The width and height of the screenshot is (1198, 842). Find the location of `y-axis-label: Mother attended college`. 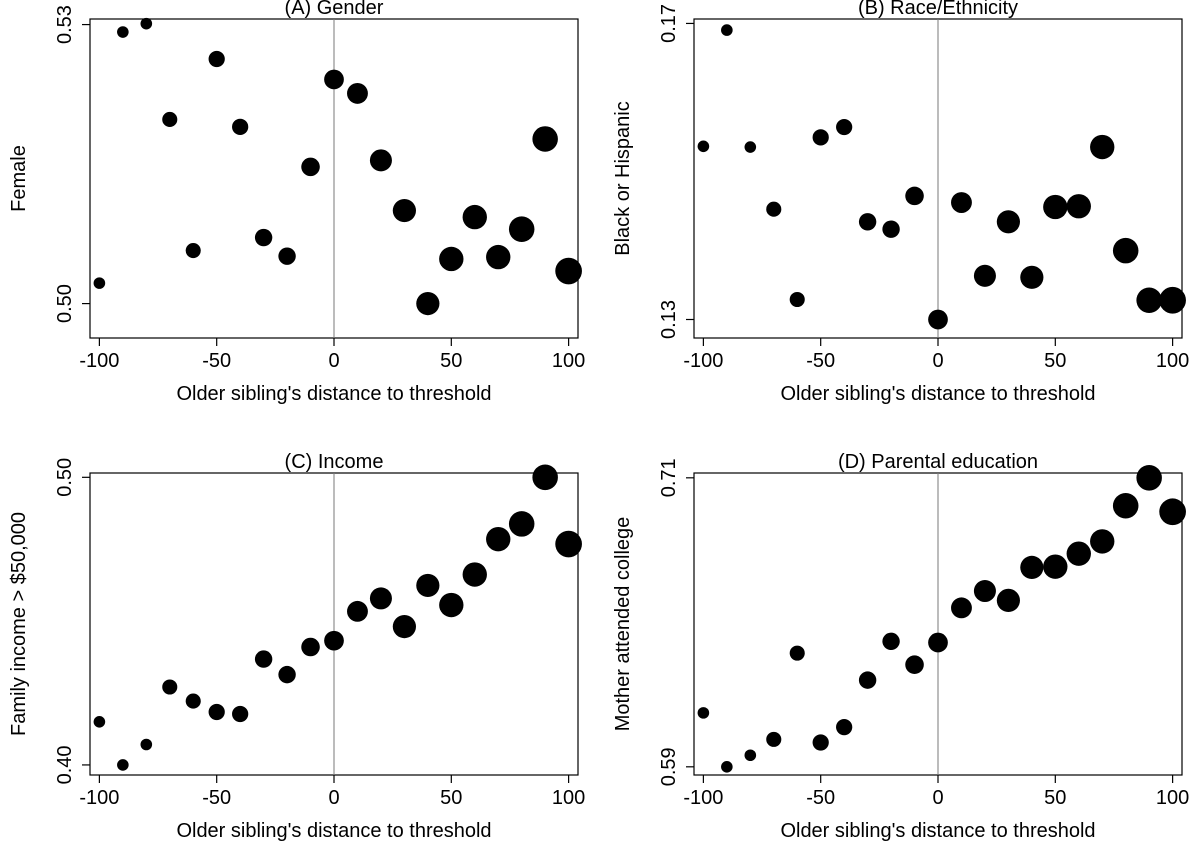

y-axis-label: Mother attended college is located at coordinates (623, 624).